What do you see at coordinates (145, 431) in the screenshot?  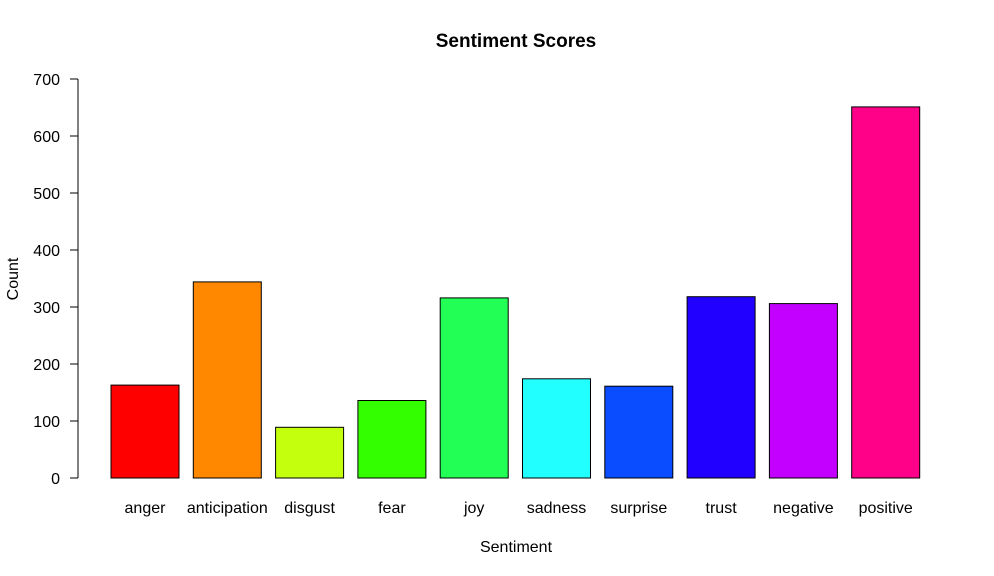 I see `bar-anger` at bounding box center [145, 431].